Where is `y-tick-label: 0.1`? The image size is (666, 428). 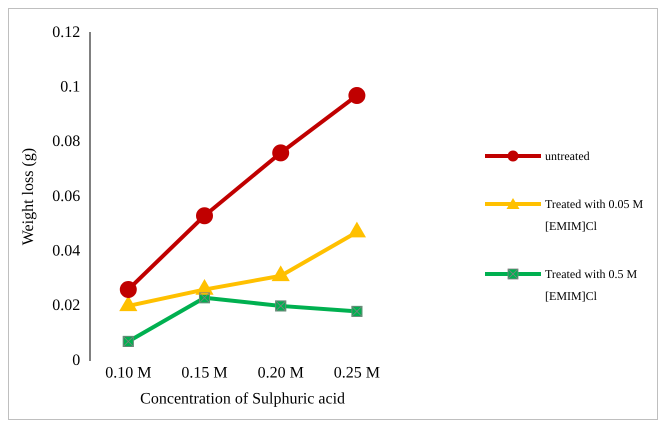 y-tick-label: 0.1 is located at coordinates (70, 87).